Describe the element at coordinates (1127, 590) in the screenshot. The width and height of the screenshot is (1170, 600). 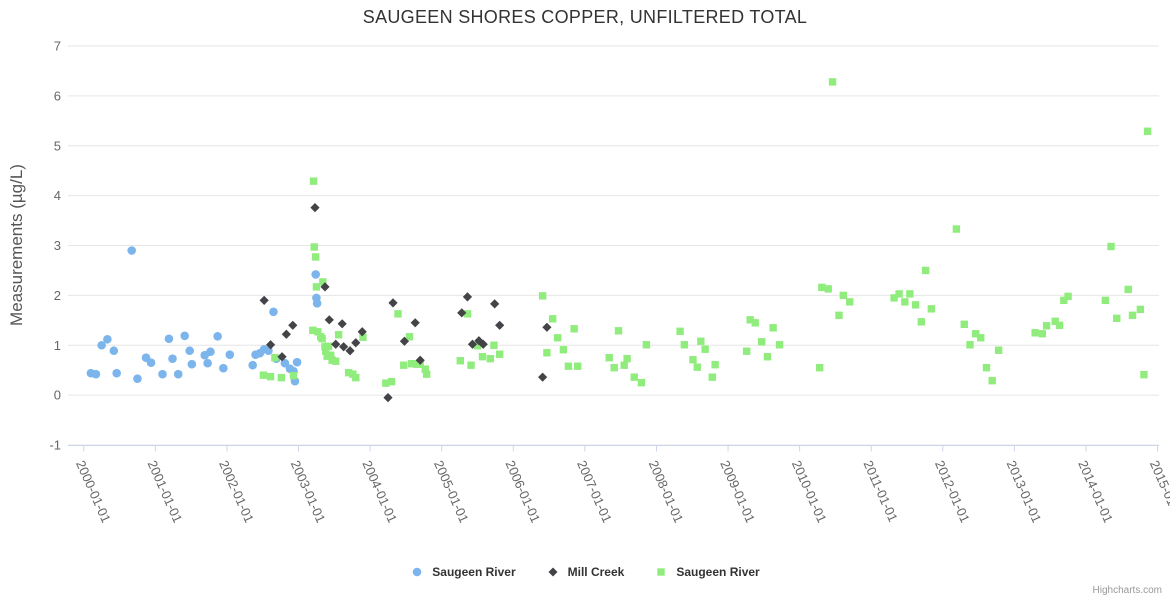
I see `highcharts-credit-link: Highcharts.com` at that location.